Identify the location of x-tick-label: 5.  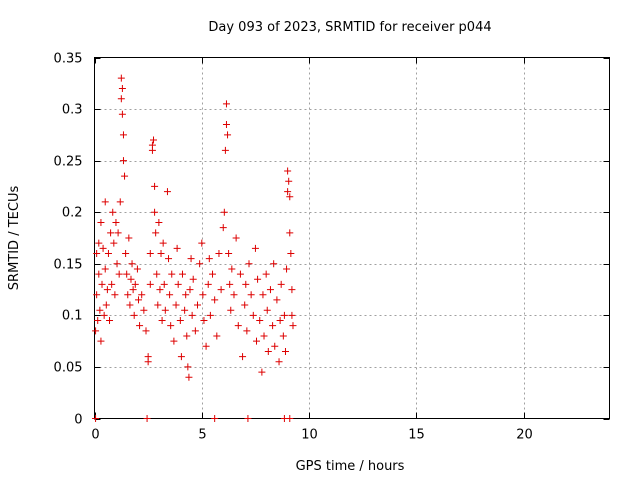
(202, 435).